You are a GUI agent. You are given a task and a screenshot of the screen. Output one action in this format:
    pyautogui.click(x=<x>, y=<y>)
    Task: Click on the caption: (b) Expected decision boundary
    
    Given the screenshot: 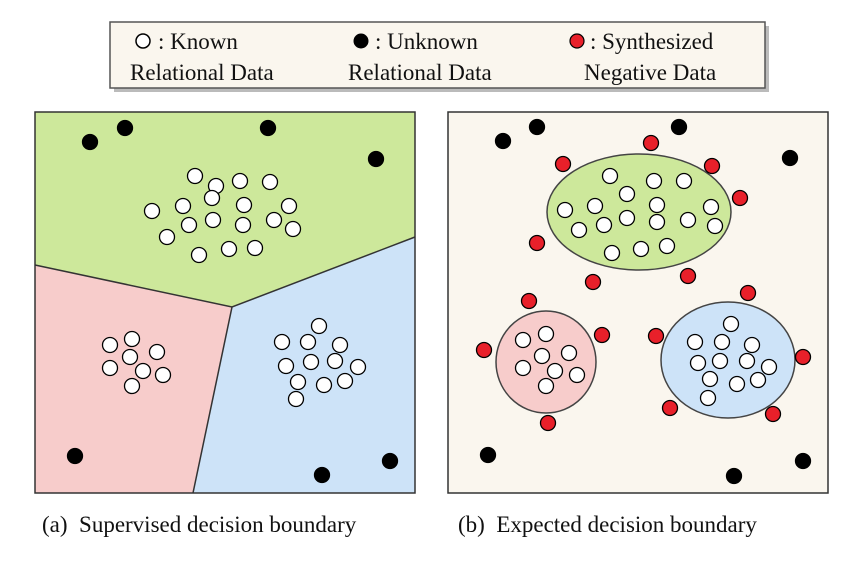 What is the action you would take?
    pyautogui.click(x=607, y=524)
    